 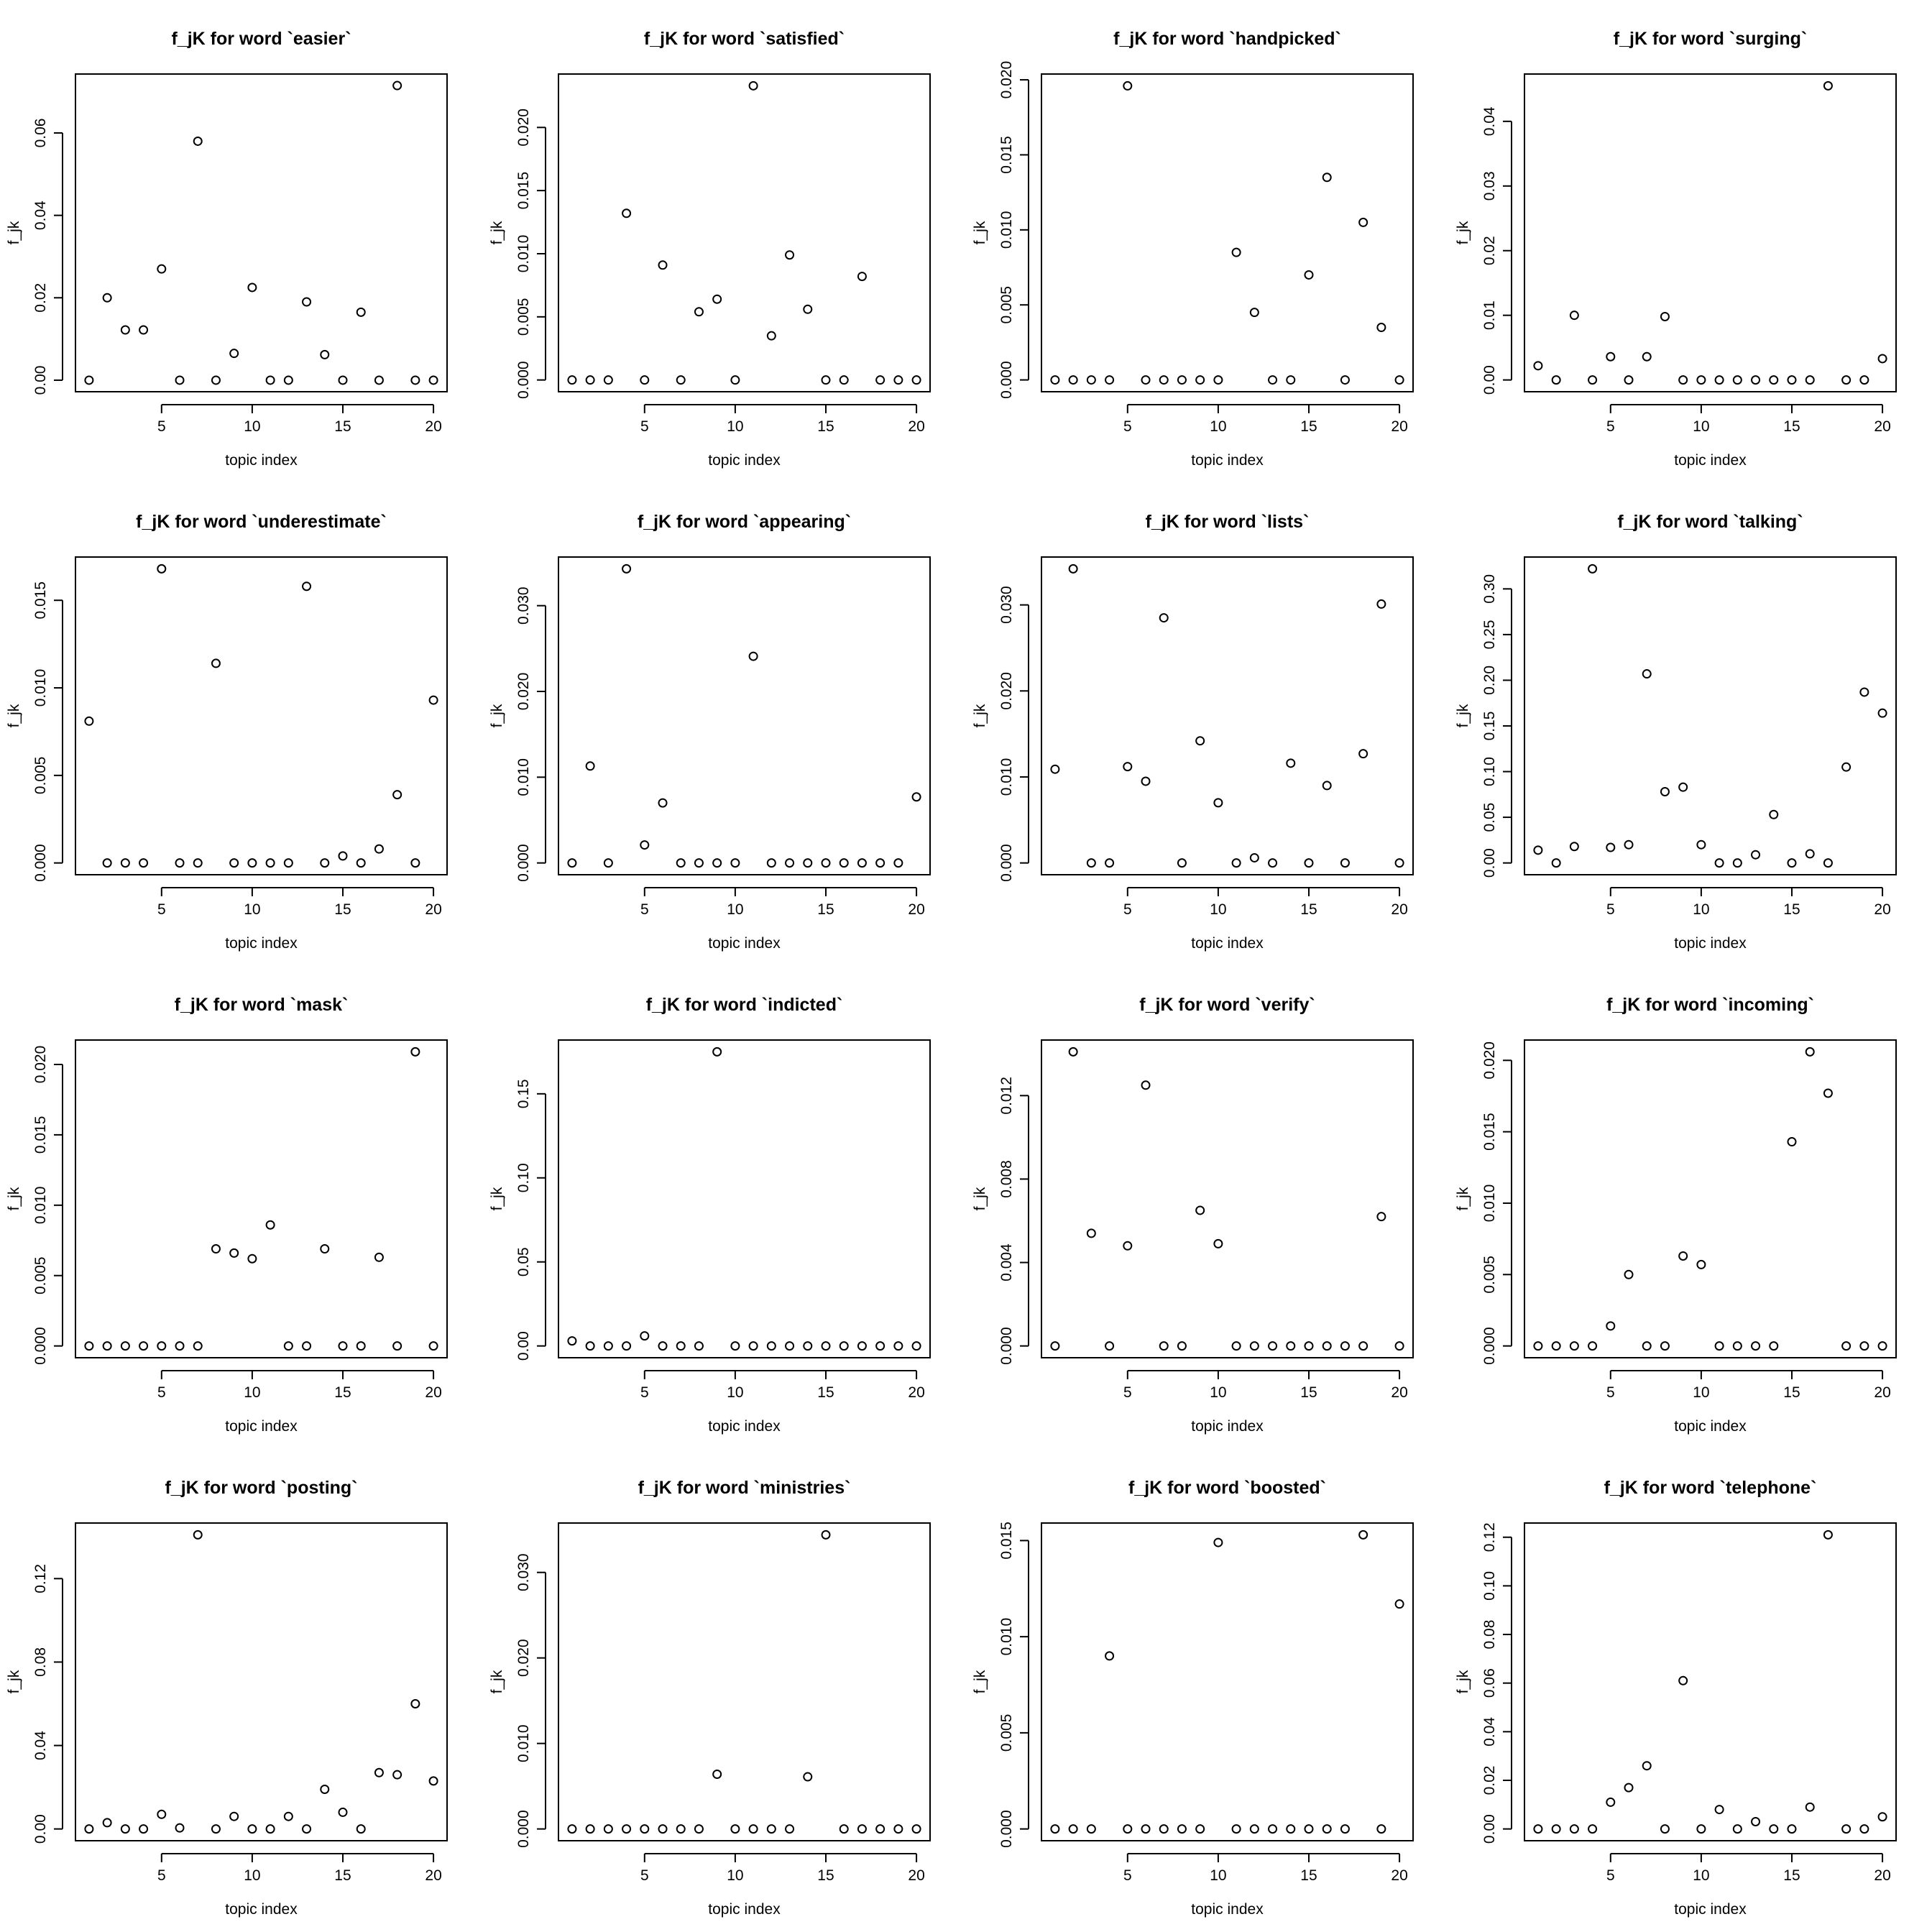 What do you see at coordinates (342, 1875) in the screenshot?
I see `x-tick-label: 15` at bounding box center [342, 1875].